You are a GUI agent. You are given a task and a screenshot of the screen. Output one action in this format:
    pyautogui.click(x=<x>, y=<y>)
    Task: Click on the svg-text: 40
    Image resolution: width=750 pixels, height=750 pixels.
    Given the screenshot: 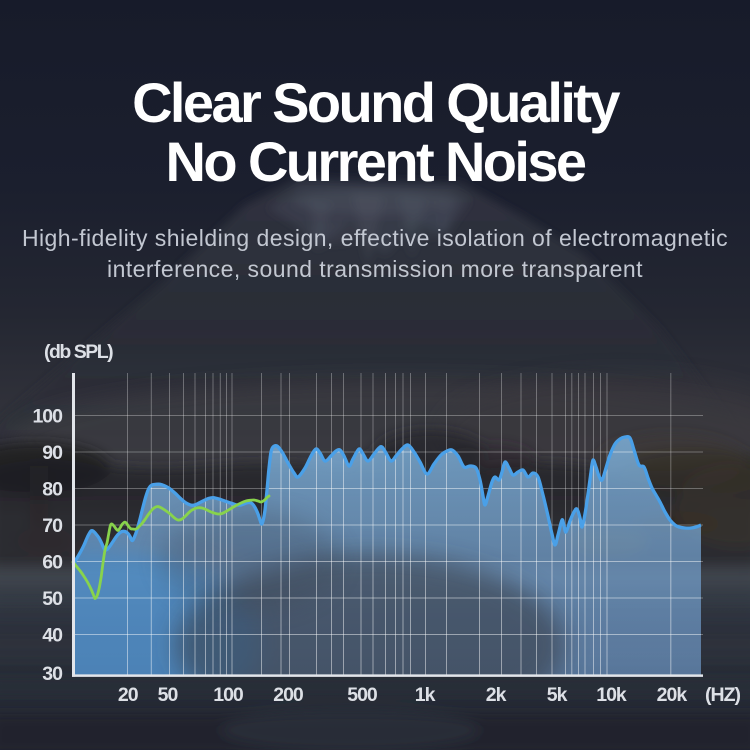 What is the action you would take?
    pyautogui.click(x=52, y=636)
    